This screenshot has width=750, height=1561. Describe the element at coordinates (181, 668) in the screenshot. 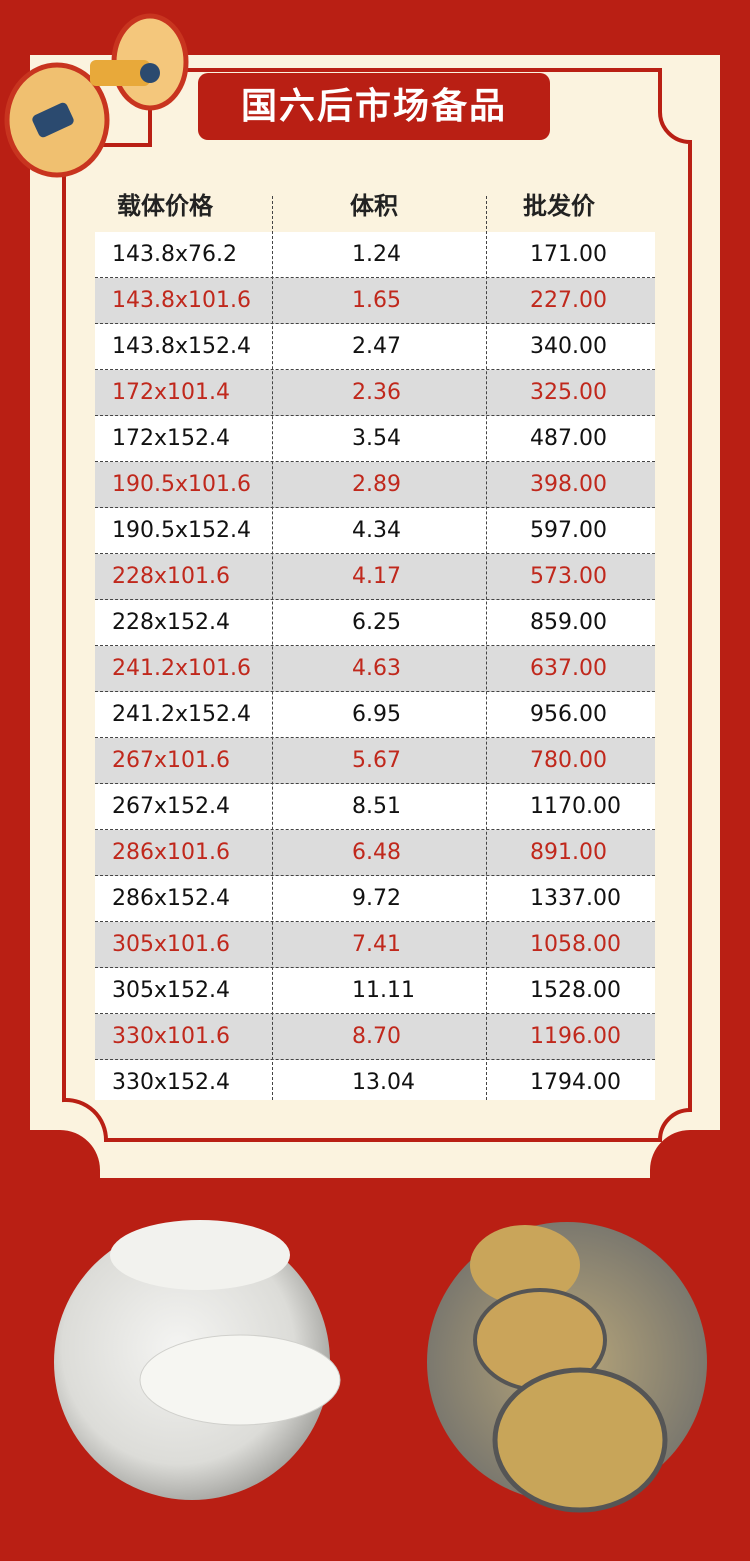

I see `table-cell: 241.2x101.6` at that location.